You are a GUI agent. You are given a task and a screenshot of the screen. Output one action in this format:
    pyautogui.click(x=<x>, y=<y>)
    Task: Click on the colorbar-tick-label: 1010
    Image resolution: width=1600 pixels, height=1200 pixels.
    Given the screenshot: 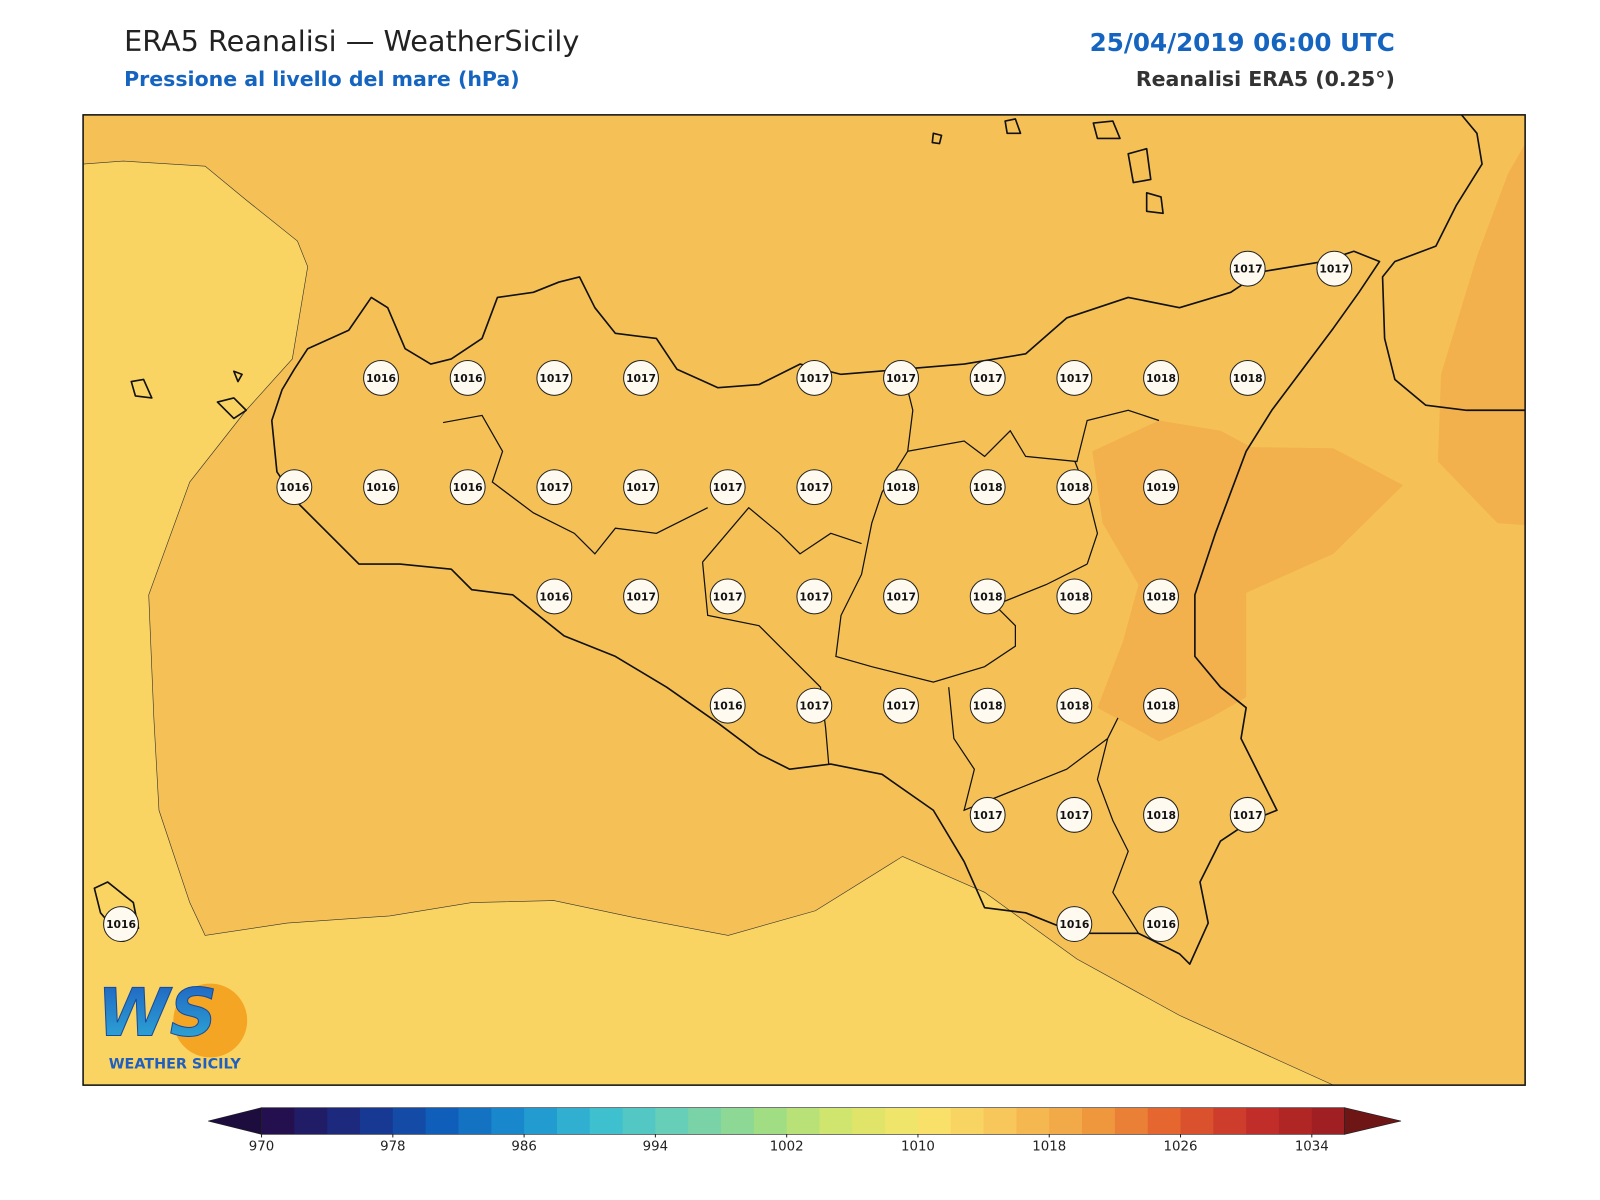 What is the action you would take?
    pyautogui.click(x=918, y=1147)
    